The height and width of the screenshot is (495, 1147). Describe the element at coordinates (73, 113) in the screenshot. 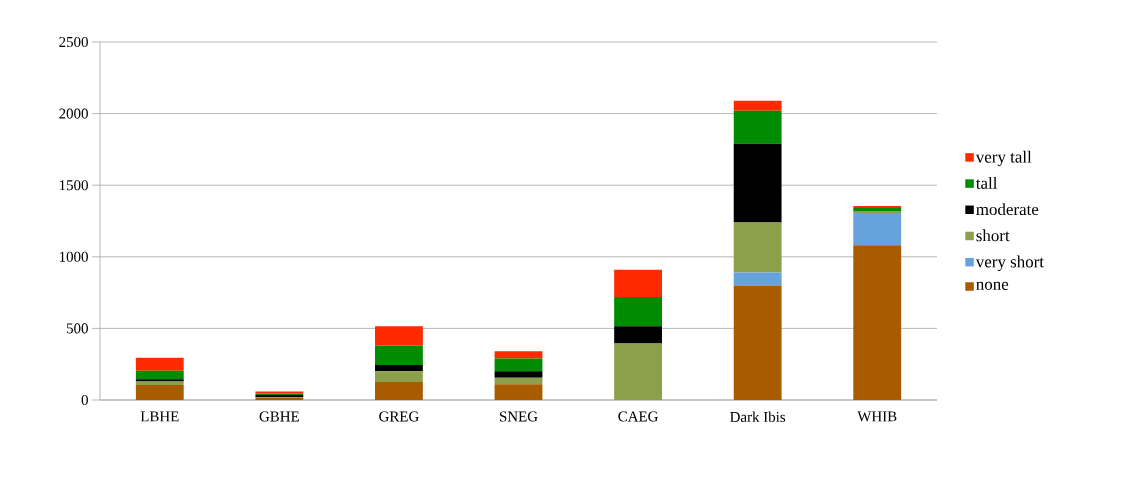

I see `y-tick-label: 2000` at that location.